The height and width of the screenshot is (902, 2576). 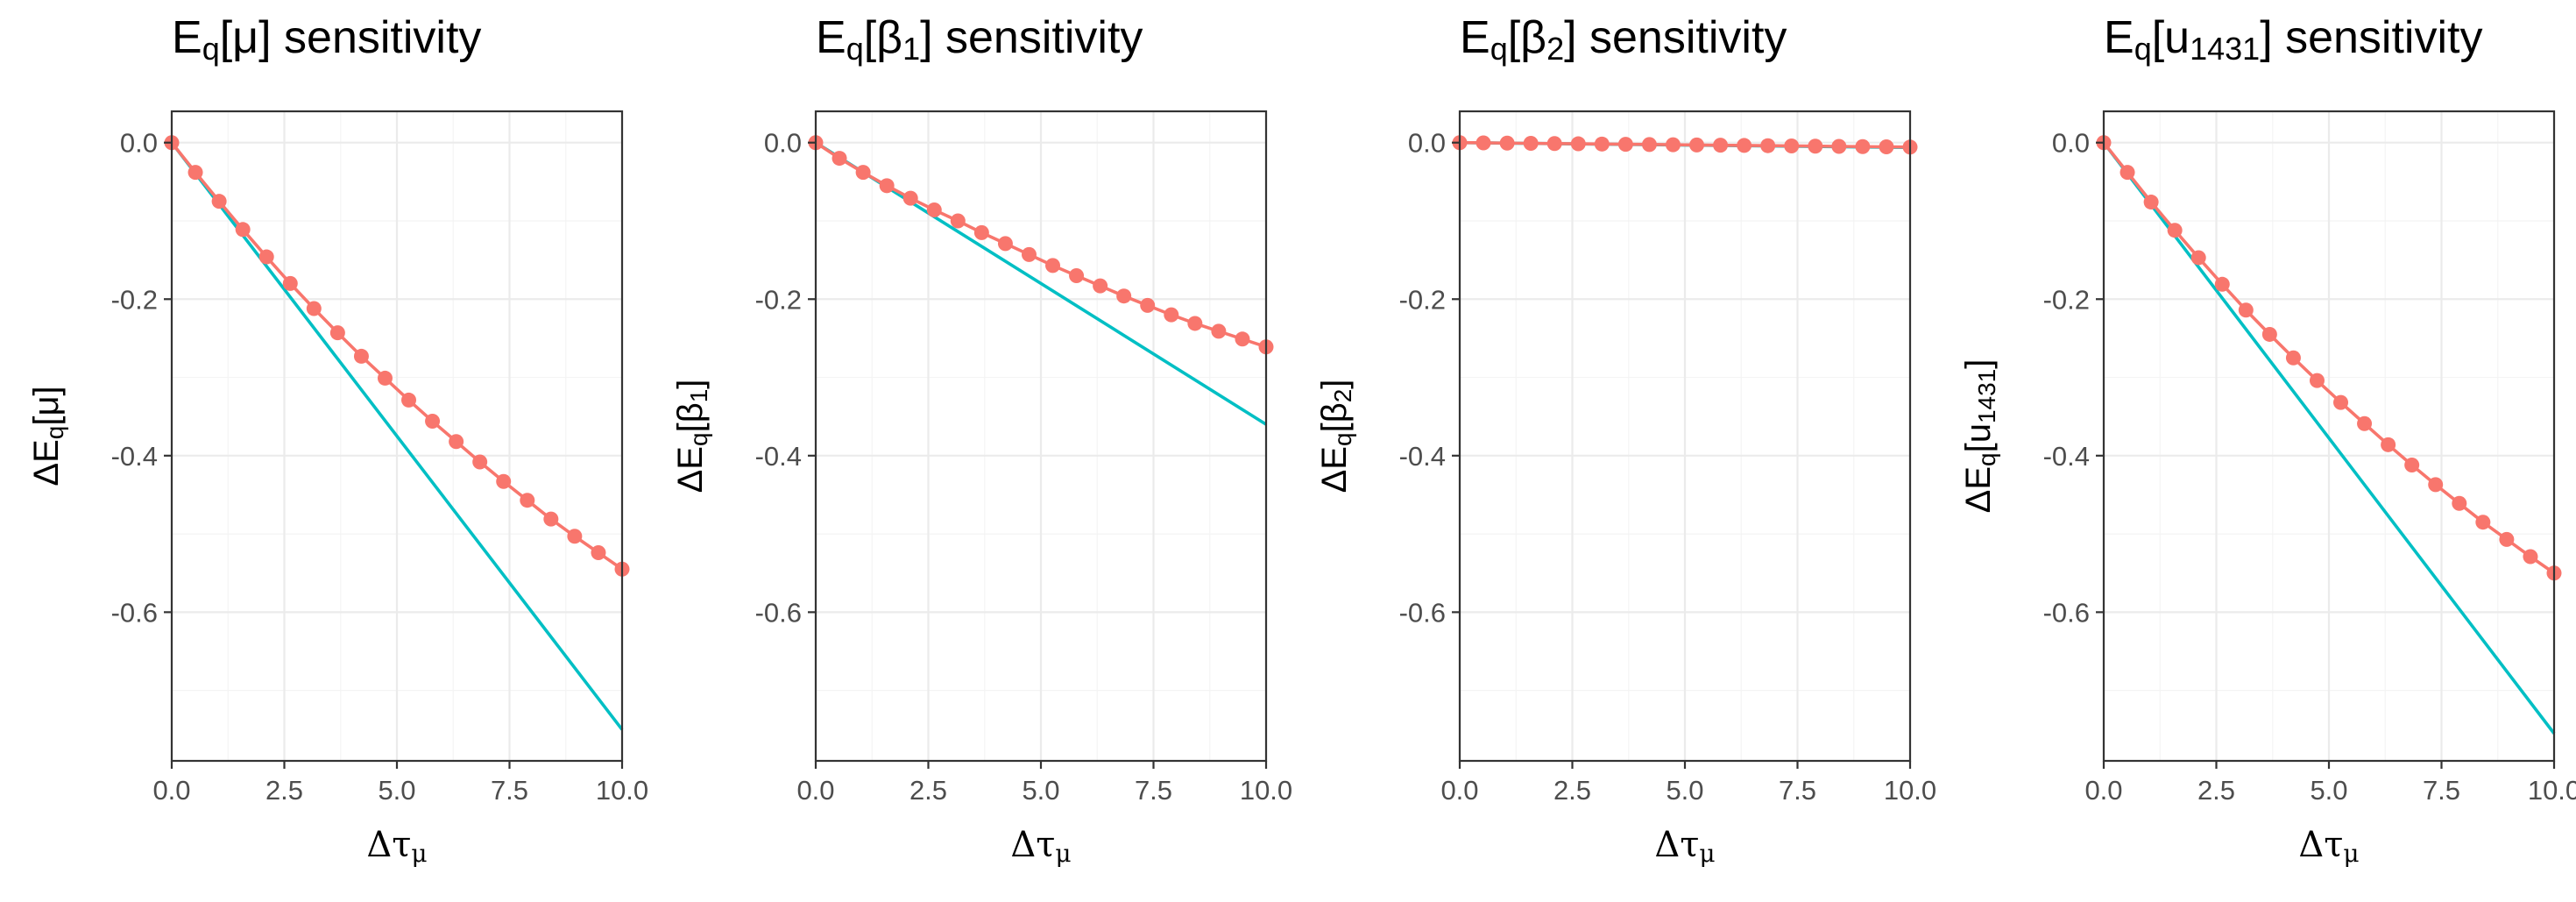 I want to click on panel-title: Eq[μ] sensitivity, so click(x=326, y=39).